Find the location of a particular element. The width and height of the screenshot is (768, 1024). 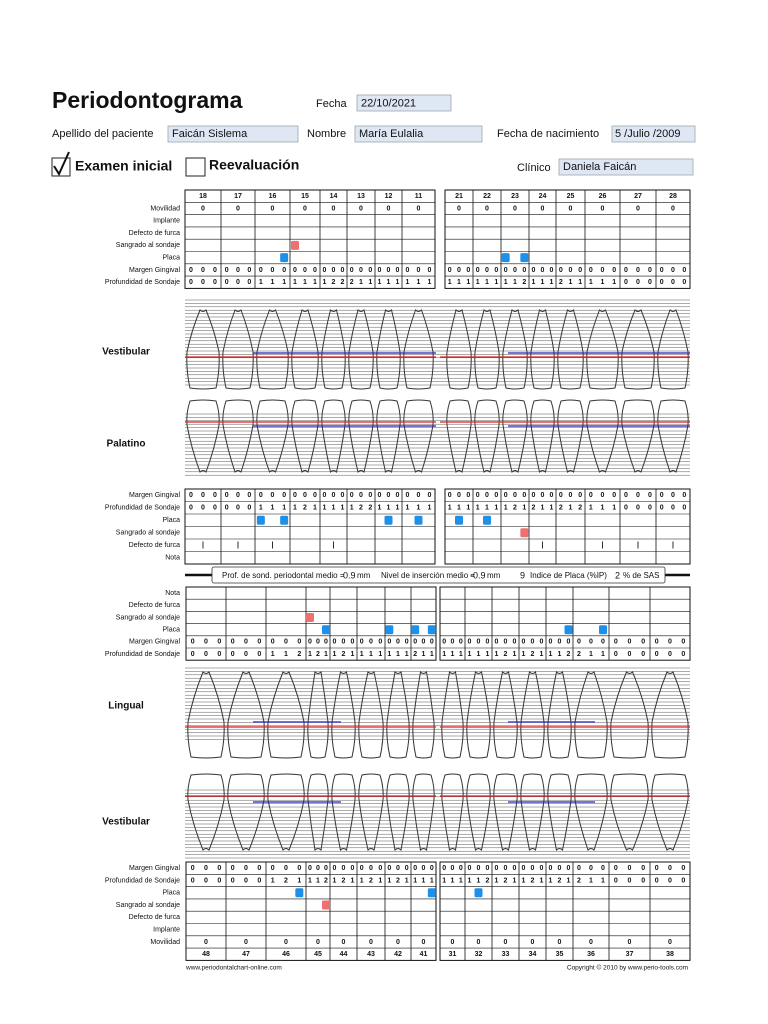

row-label: Margen Gingival is located at coordinates (154, 868).